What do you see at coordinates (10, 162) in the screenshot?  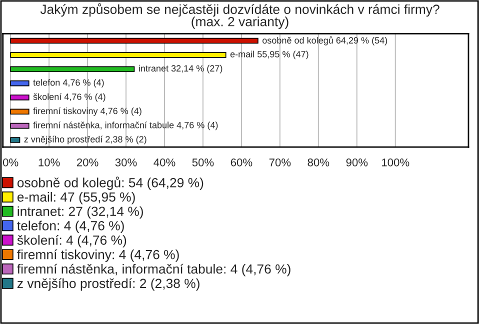 I see `x-tick-label: 0%` at bounding box center [10, 162].